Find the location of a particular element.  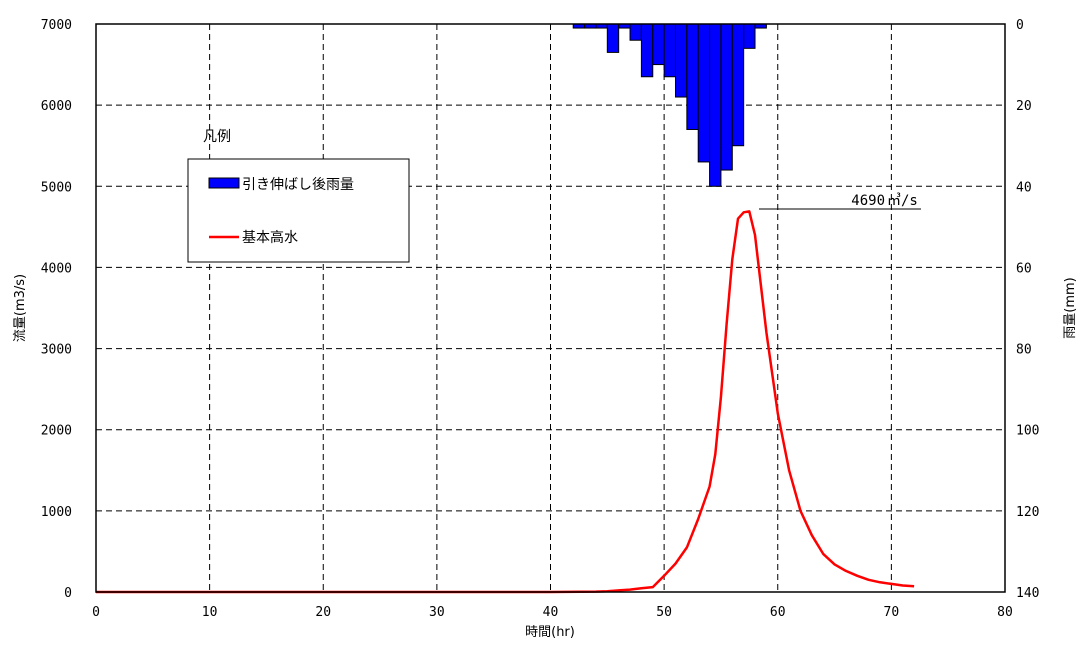

legend-label-rain: 引き伸ばし後雨量 is located at coordinates (298, 185).